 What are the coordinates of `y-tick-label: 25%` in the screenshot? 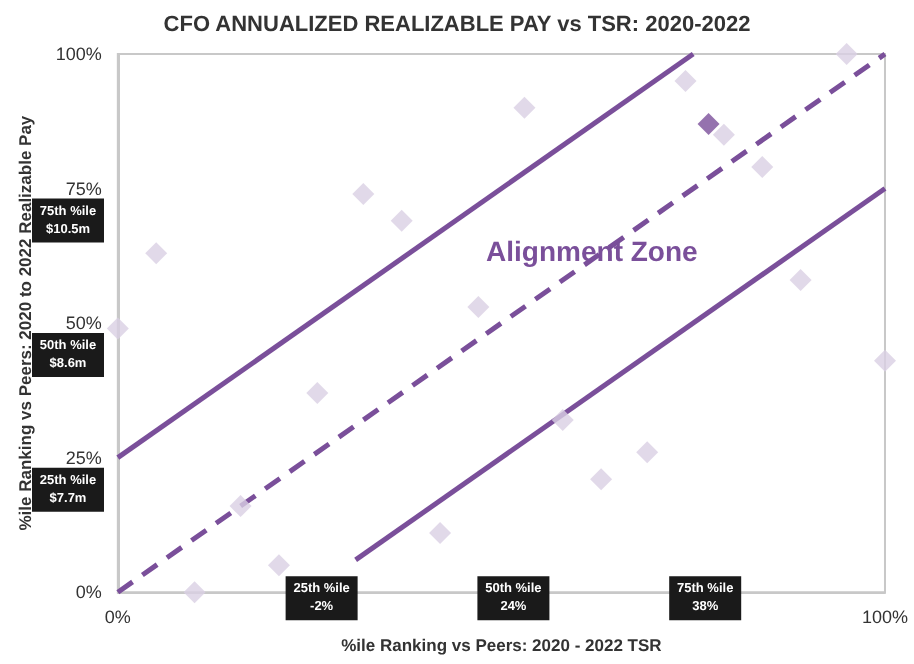 It's located at (83, 457).